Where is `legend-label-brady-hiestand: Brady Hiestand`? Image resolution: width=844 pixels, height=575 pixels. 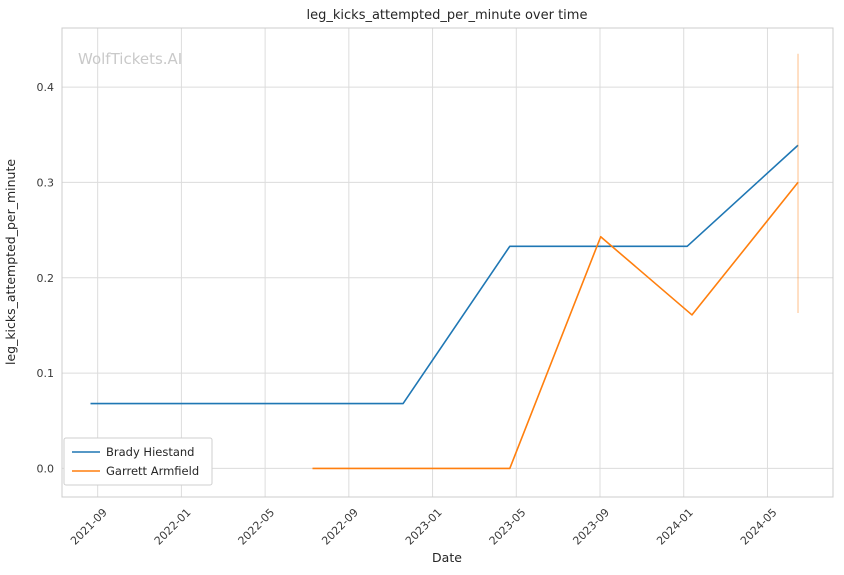
legend-label-brady-hiestand: Brady Hiestand is located at coordinates (150, 452).